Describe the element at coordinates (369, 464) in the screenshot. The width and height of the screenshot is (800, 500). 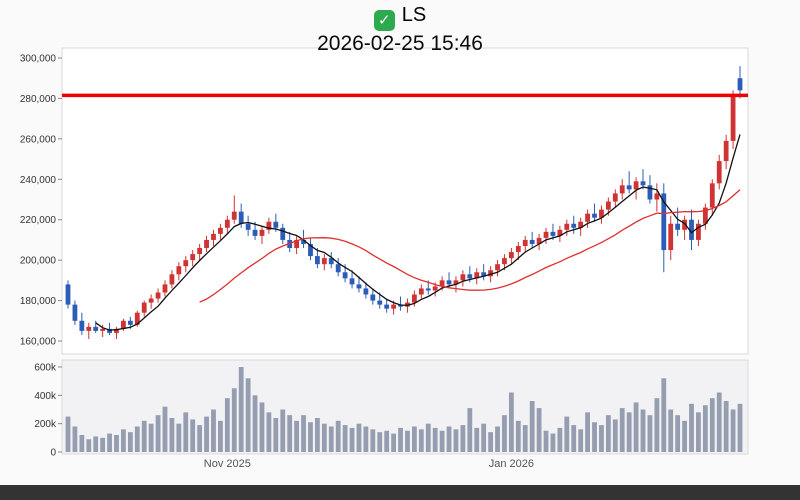
I see `x-axis-labels: Nov 2025 Jan 2026` at that location.